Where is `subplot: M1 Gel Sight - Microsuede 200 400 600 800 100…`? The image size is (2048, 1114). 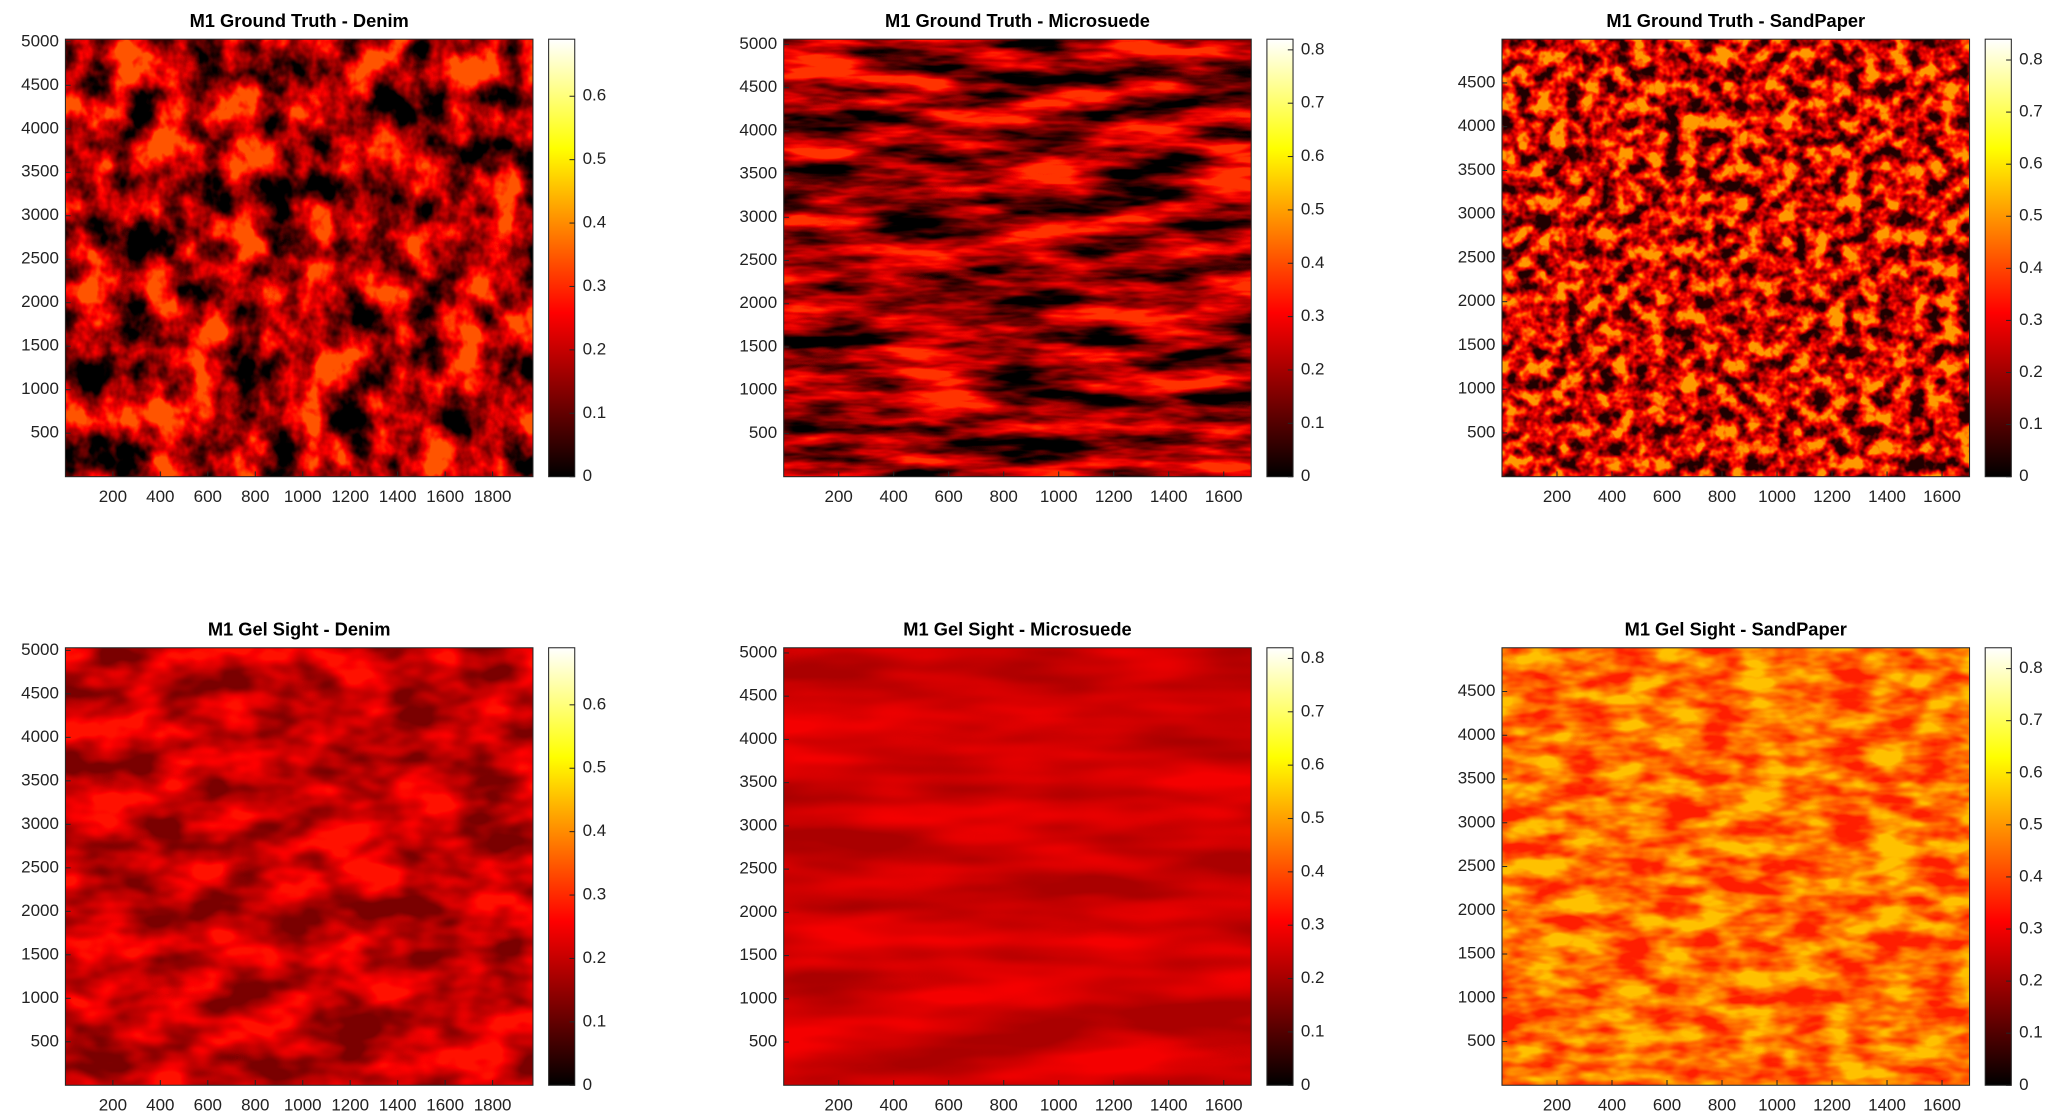
subplot: M1 Gel Sight - Microsuede 200 400 600 800 100… is located at coordinates (1031, 866).